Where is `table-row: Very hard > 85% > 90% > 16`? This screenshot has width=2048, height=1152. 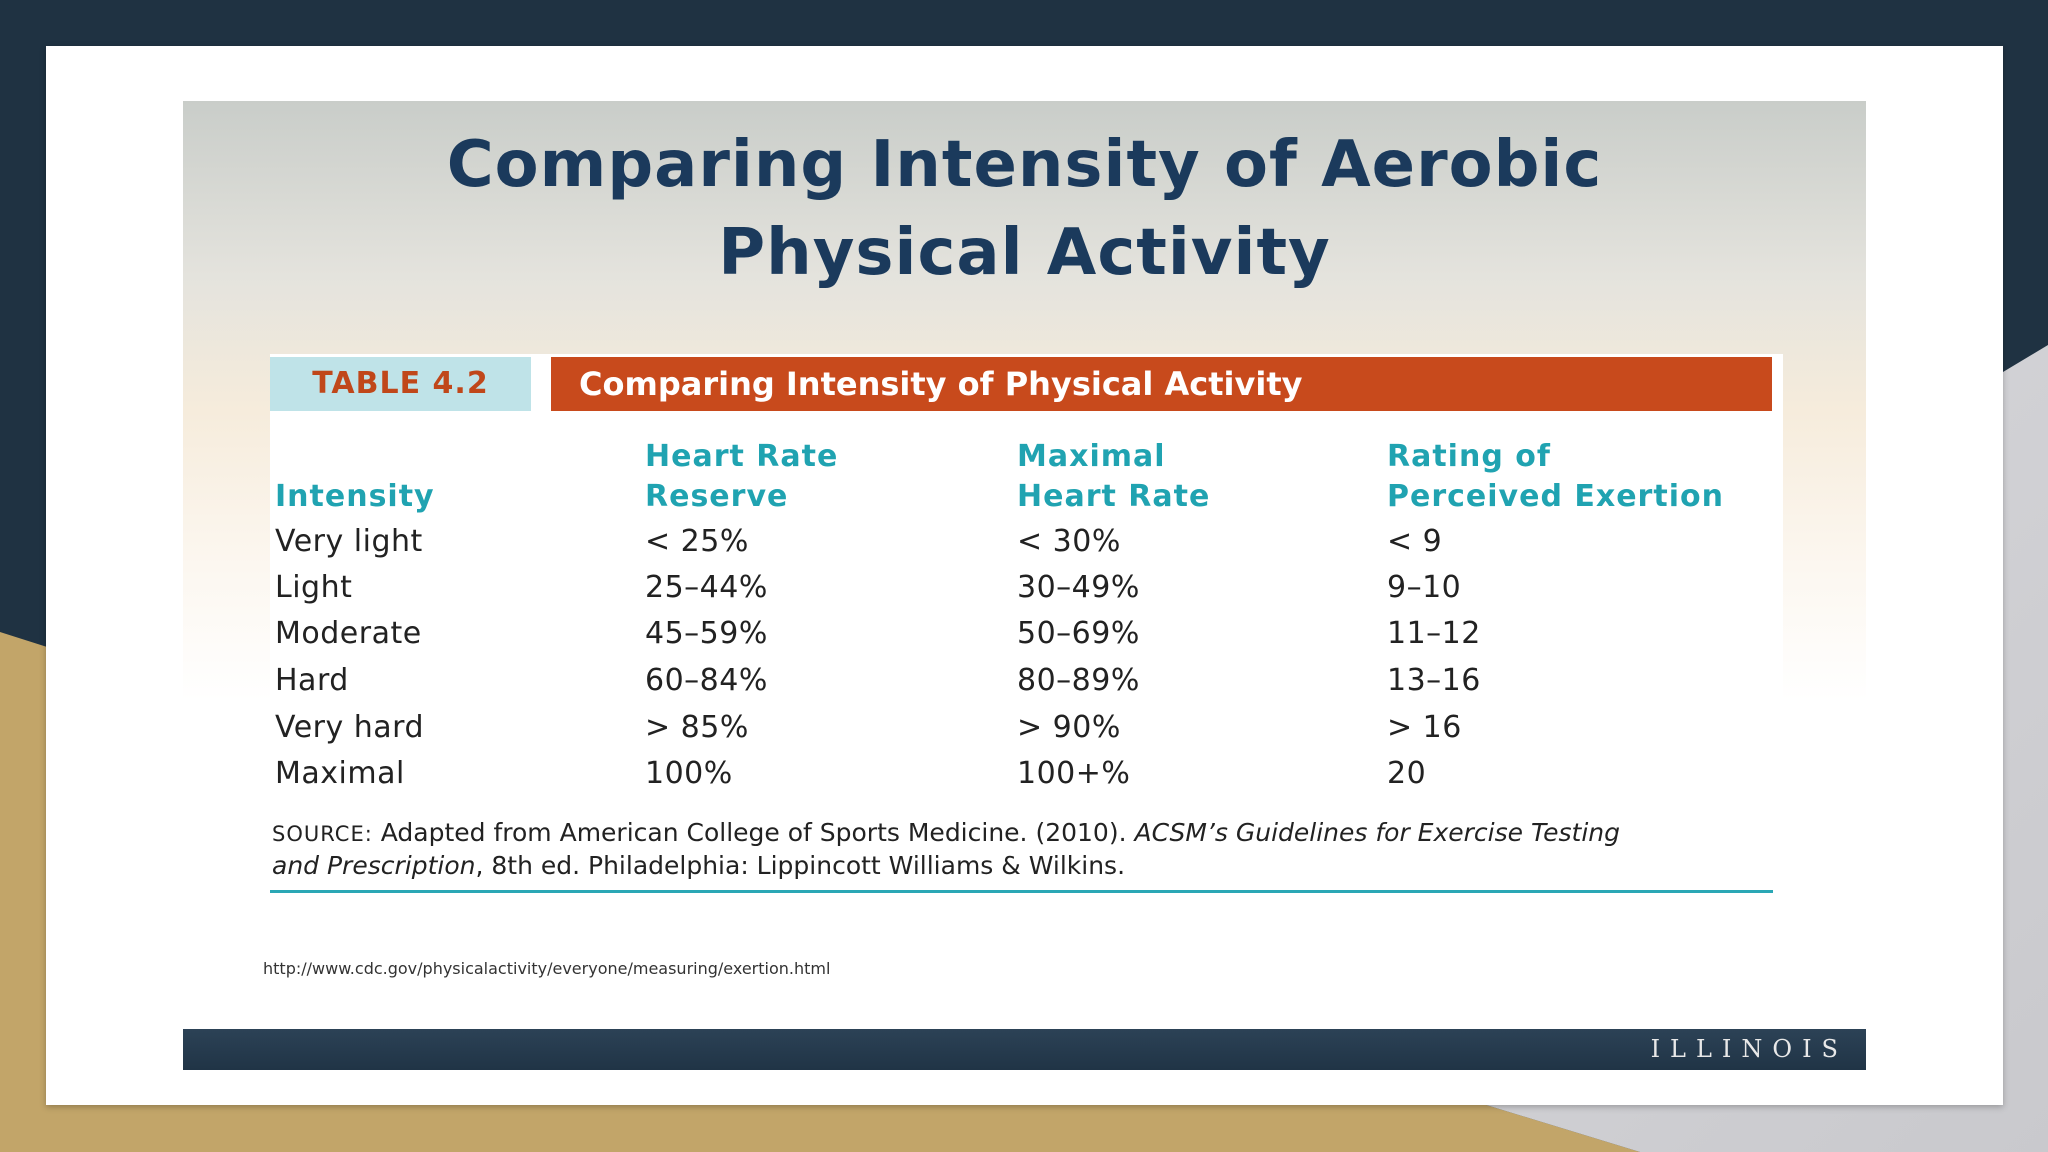 table-row: Very hard > 85% > 90% > 16 is located at coordinates (1026, 728).